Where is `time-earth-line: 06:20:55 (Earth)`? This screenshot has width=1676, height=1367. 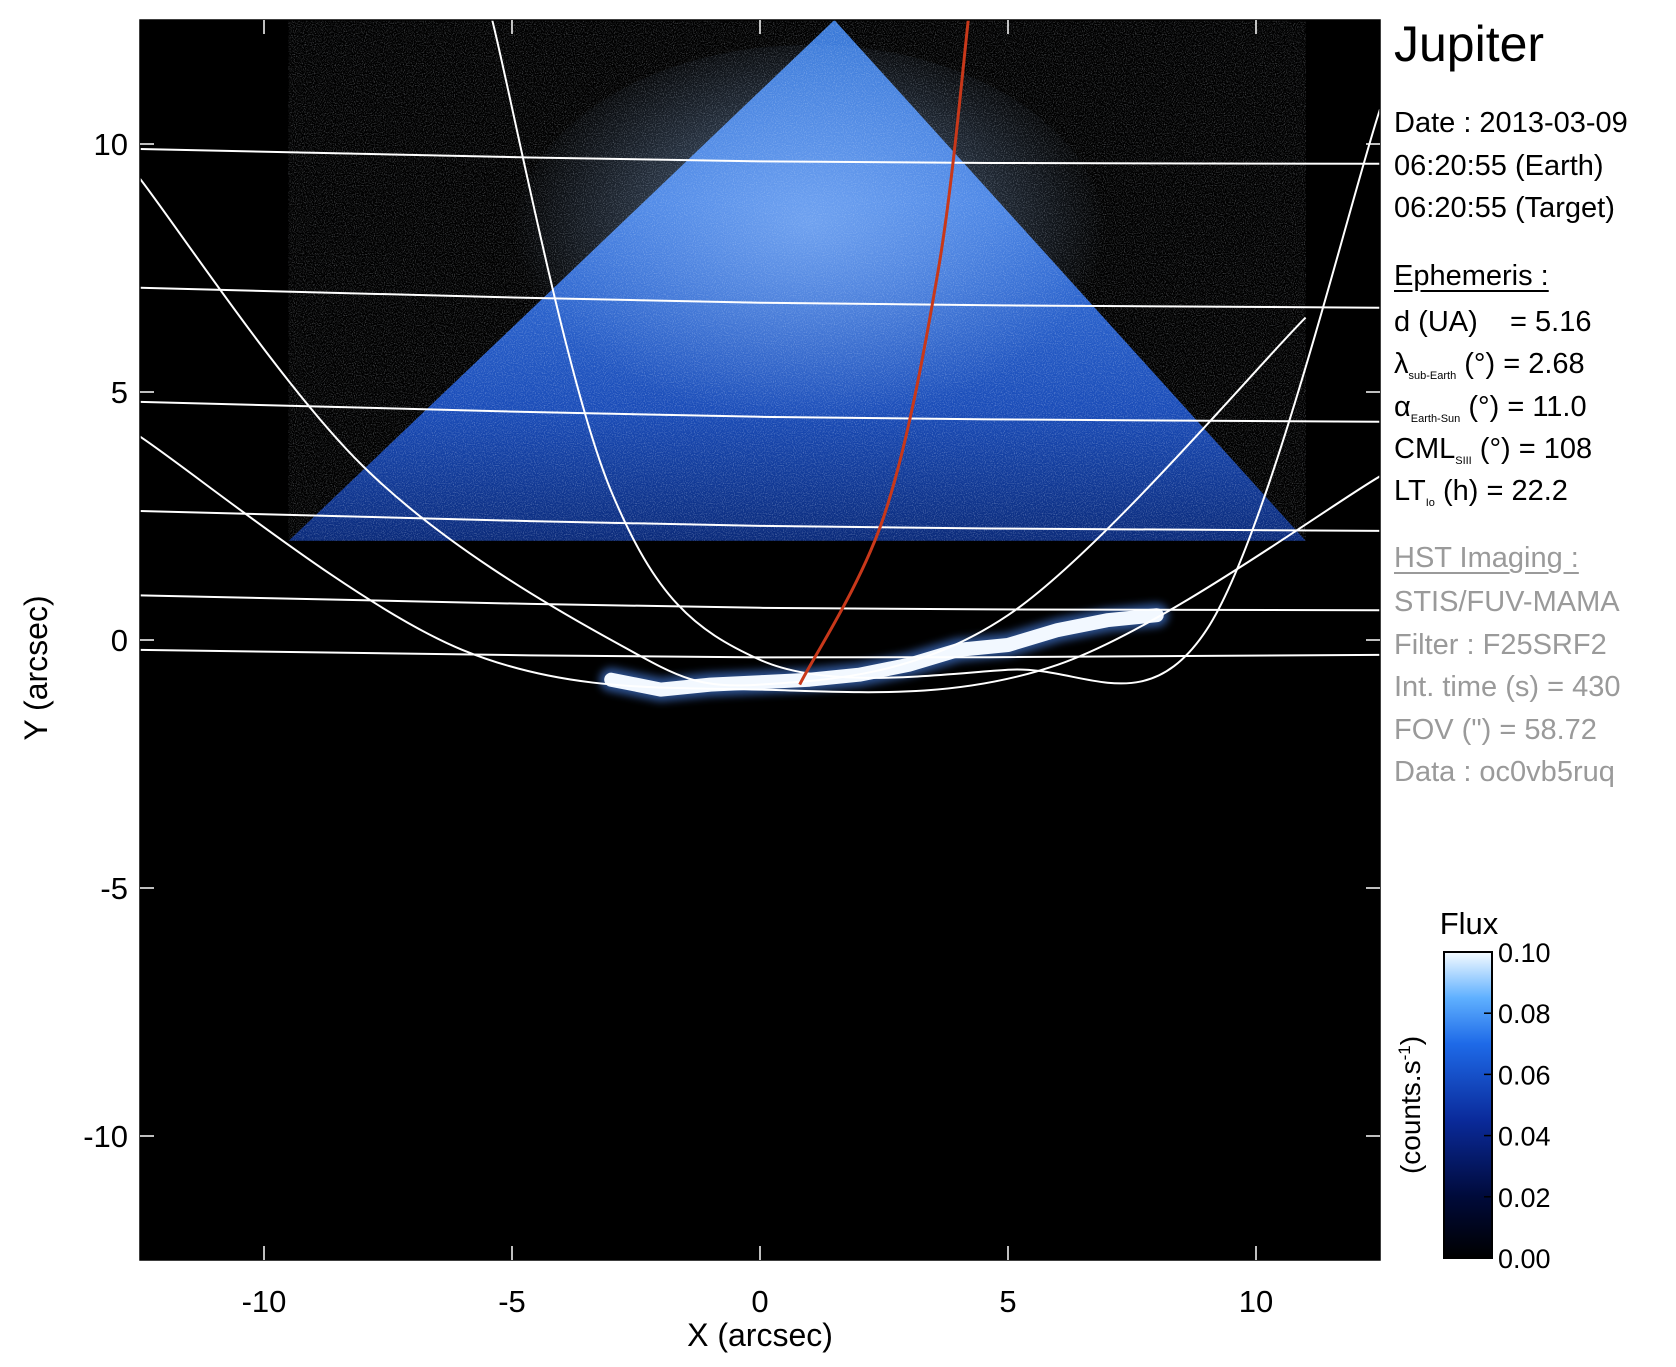 time-earth-line: 06:20:55 (Earth) is located at coordinates (1499, 166).